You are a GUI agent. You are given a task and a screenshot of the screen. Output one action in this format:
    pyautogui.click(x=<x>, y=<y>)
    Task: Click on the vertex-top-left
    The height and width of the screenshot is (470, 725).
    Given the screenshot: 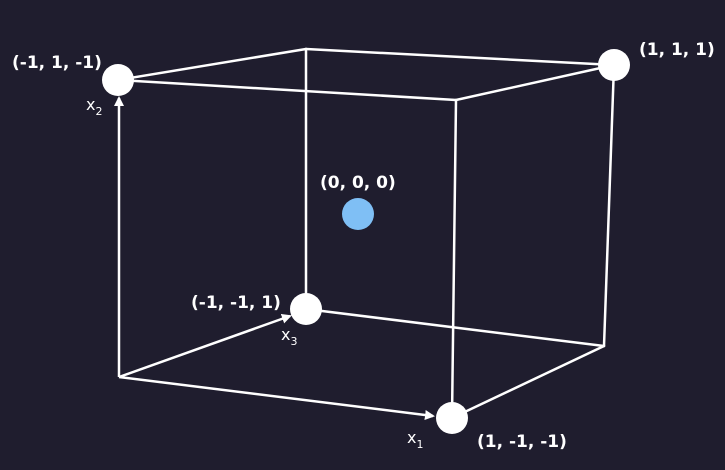 What is the action you would take?
    pyautogui.click(x=118, y=80)
    